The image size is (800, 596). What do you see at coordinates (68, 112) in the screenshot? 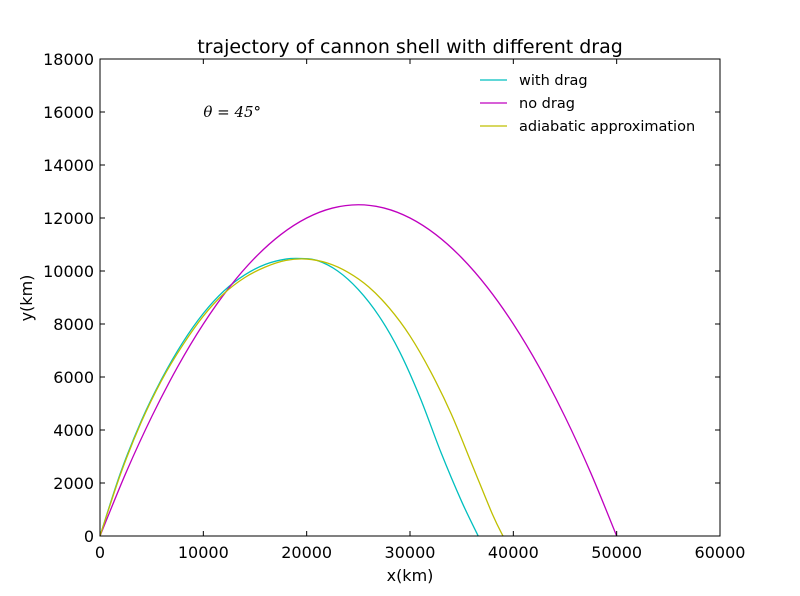
I see `y-tick-label: 16000` at bounding box center [68, 112].